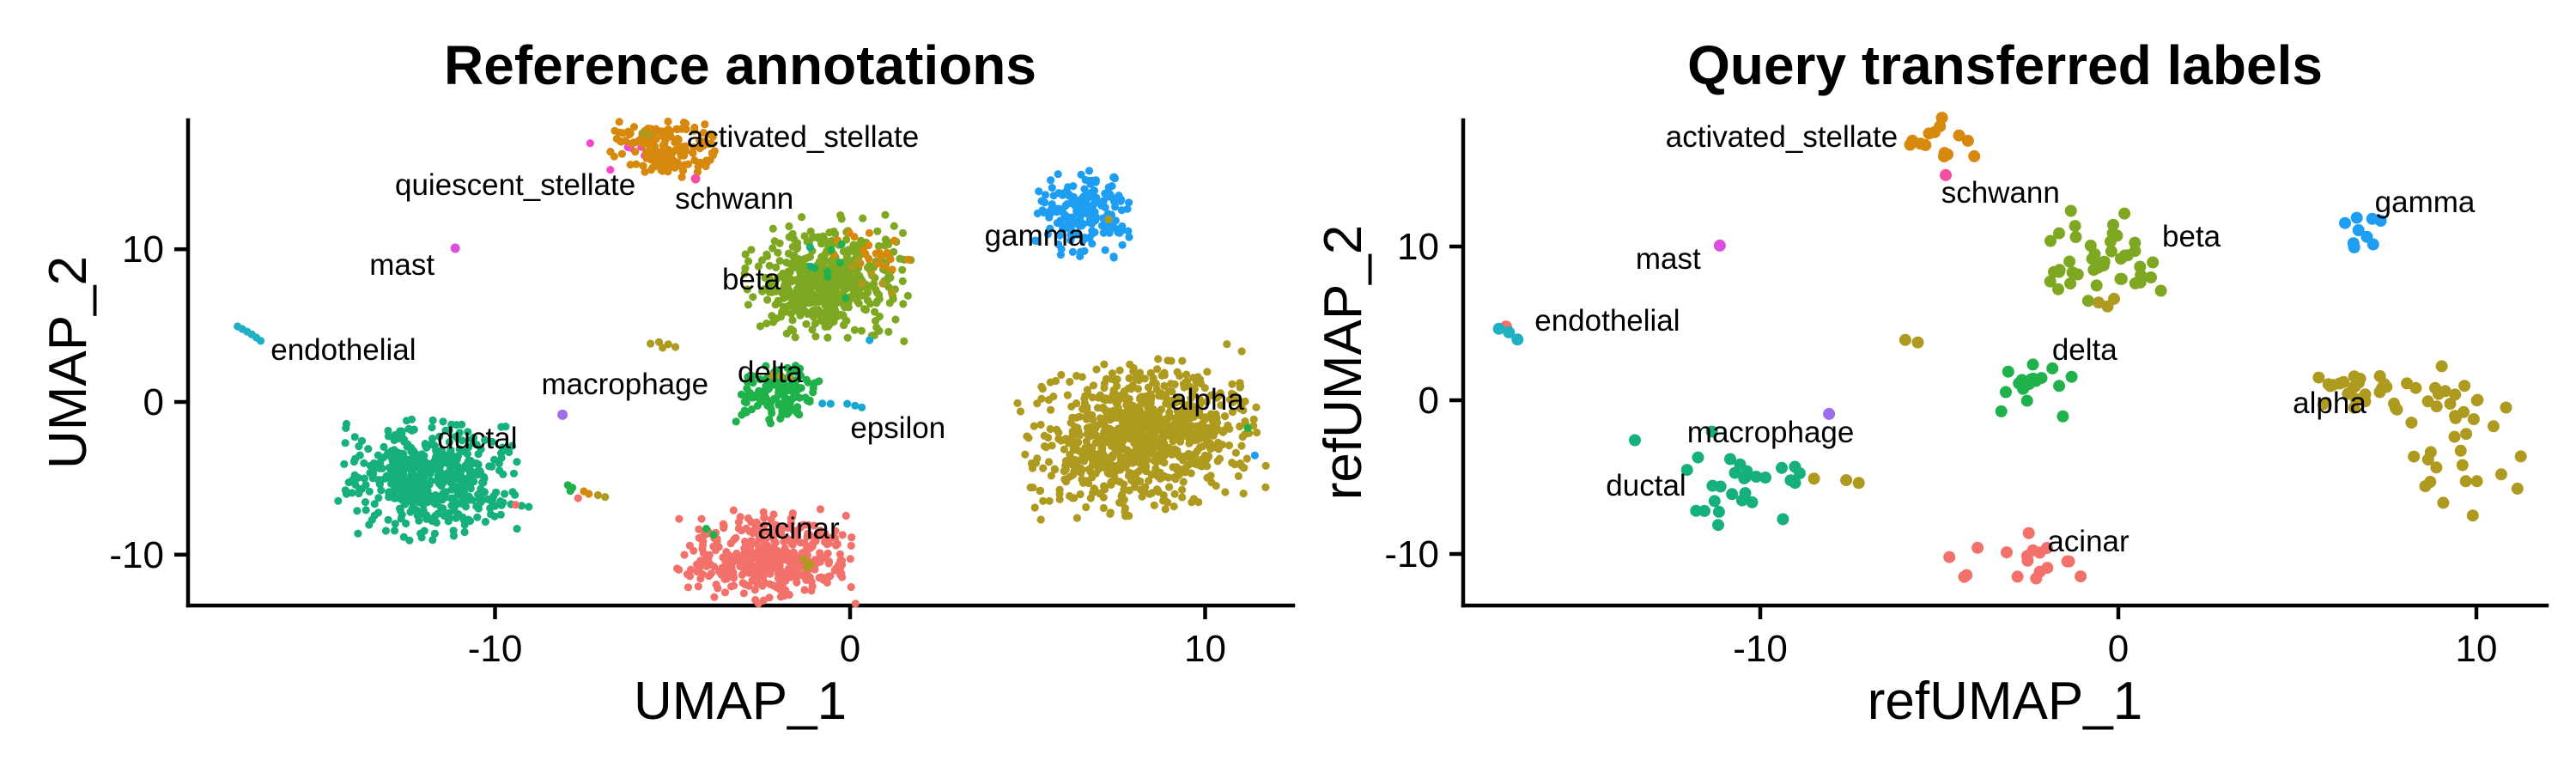  I want to click on cluster-dots-endothelial, so click(1508, 334).